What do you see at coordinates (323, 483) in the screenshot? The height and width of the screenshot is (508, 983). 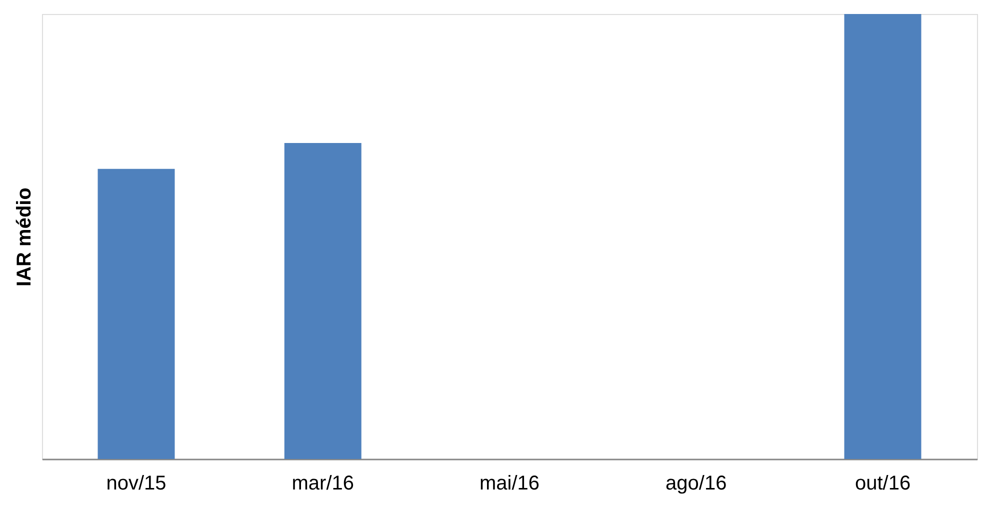 I see `x-tick-label: mar/16` at bounding box center [323, 483].